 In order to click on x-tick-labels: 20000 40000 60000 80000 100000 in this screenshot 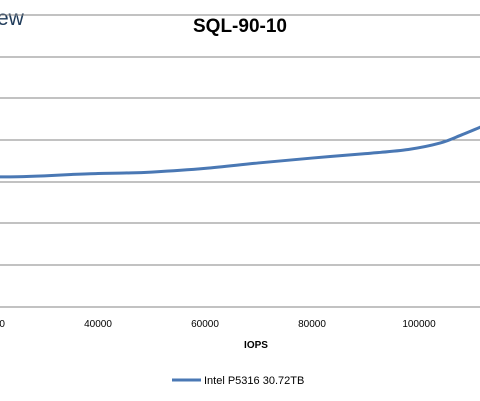, I will do `click(218, 324)`.